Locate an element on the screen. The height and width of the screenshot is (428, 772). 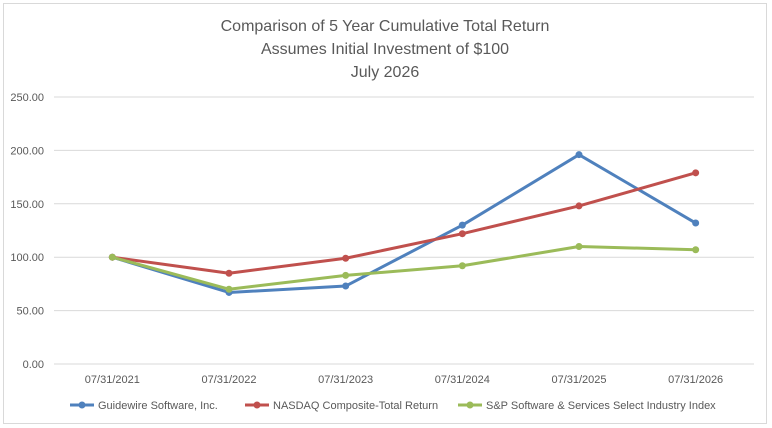
y-tick-label: 150.00 is located at coordinates (27, 205).